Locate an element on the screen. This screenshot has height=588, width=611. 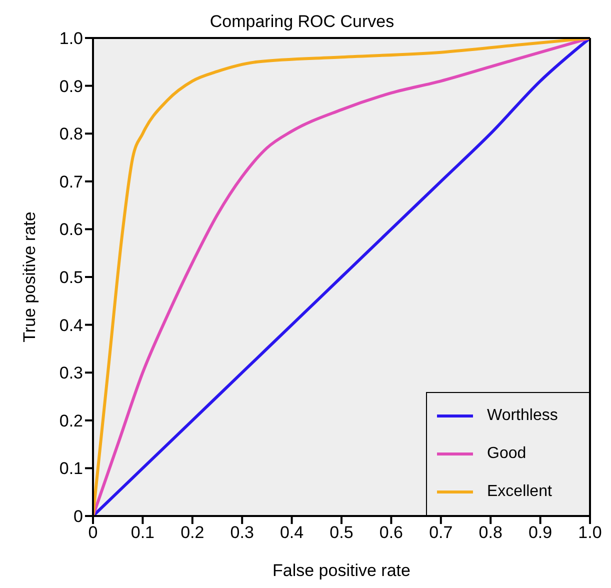
x-tick-label: 1.0 is located at coordinates (590, 532).